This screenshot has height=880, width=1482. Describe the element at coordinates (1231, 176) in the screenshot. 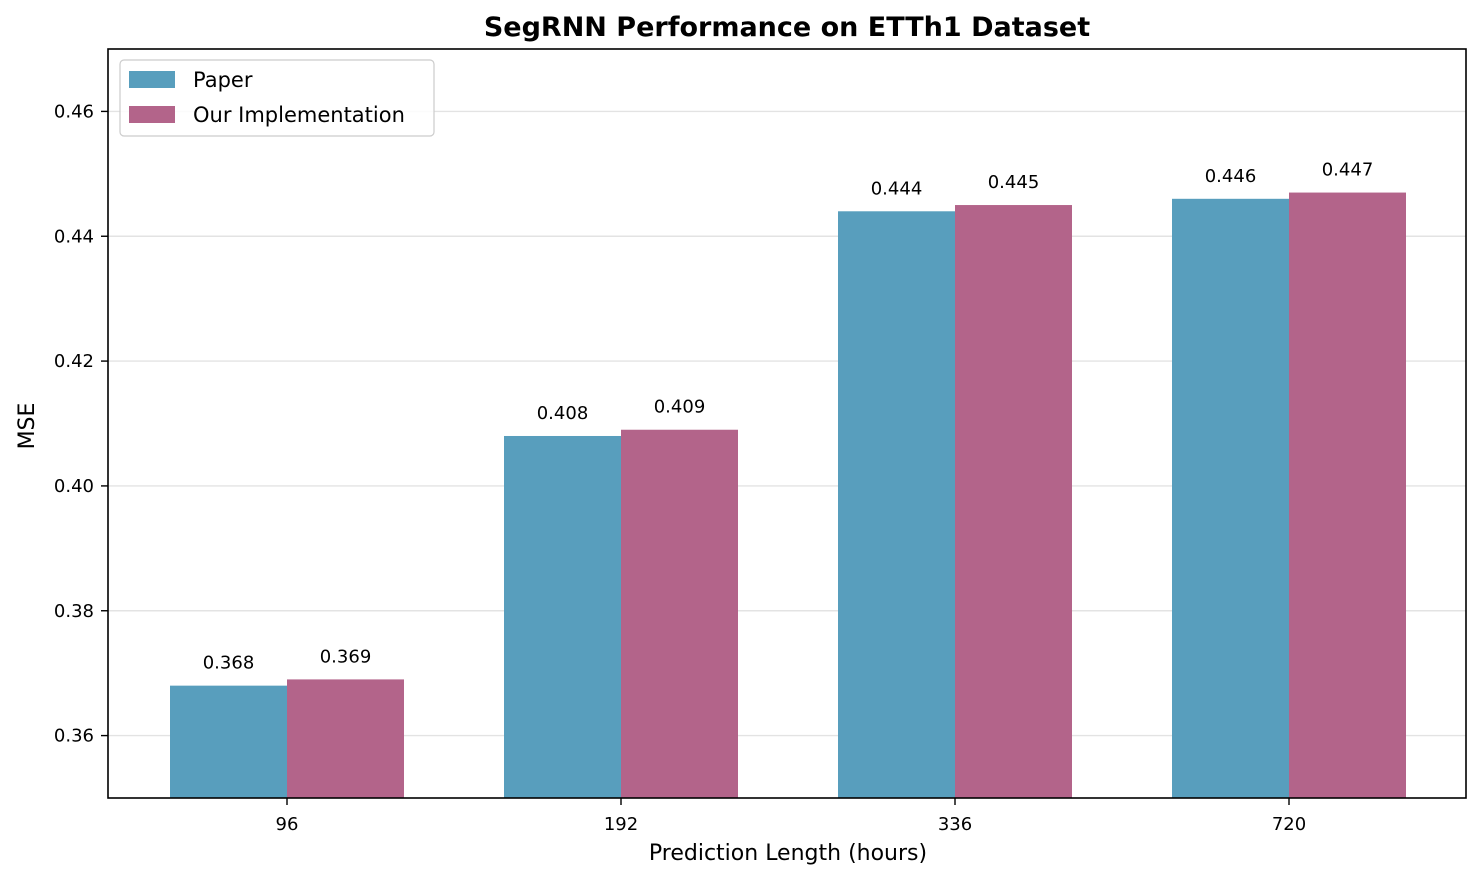

I see `data-label: 0.446` at that location.